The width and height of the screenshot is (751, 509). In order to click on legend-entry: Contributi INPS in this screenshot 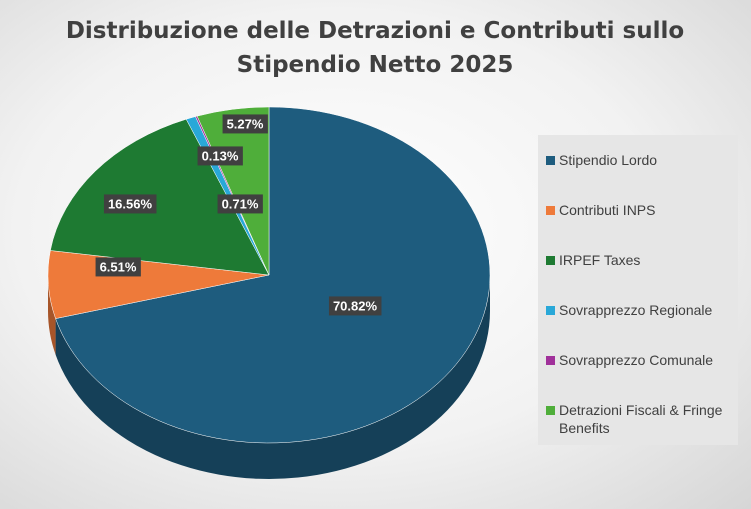, I will do `click(638, 210)`.